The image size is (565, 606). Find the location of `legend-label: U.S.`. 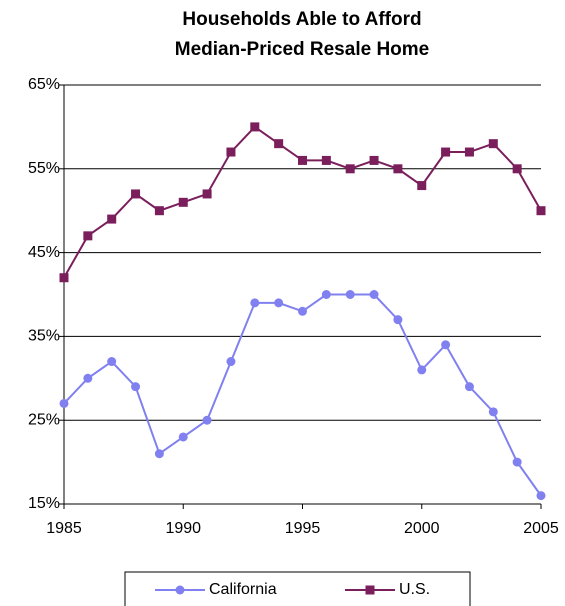

legend-label: U.S. is located at coordinates (414, 589).